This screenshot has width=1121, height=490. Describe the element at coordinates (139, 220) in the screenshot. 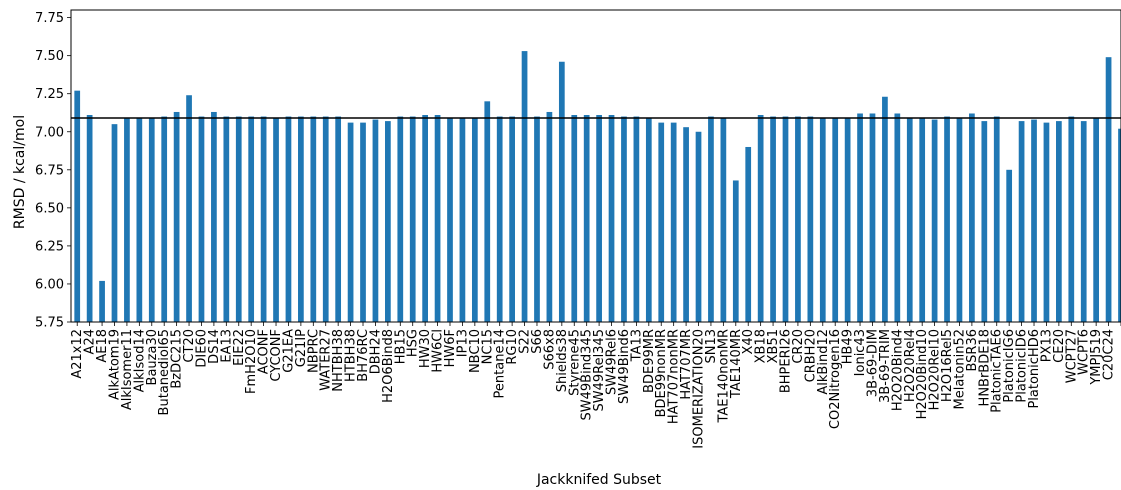

I see `bar-AlkIsod14` at that location.